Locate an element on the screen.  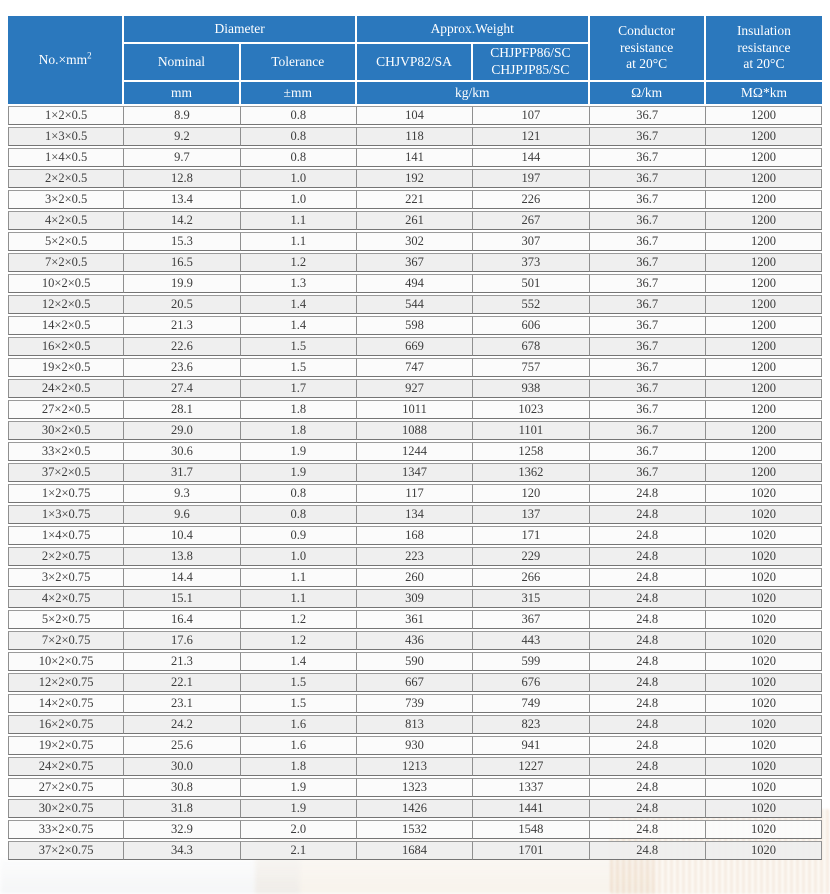
cell: 24×2×0.75 is located at coordinates (66, 766).